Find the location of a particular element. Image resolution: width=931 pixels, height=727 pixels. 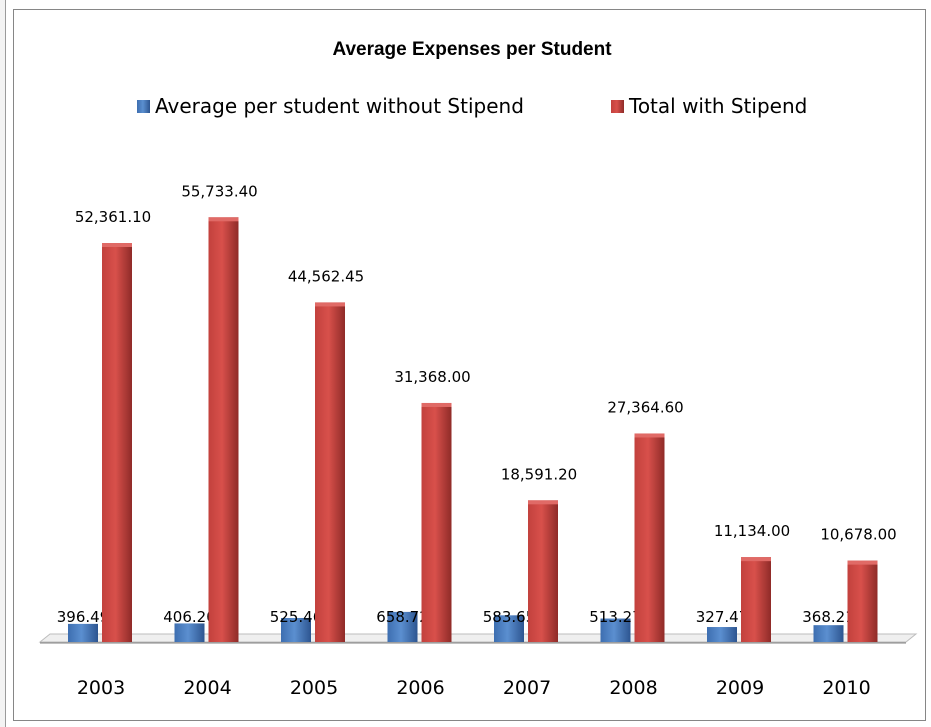

left-window-edge is located at coordinates (3, 363).